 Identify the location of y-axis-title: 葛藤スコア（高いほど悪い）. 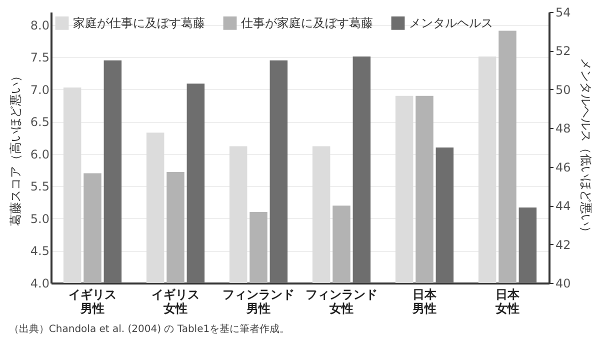
(15, 148).